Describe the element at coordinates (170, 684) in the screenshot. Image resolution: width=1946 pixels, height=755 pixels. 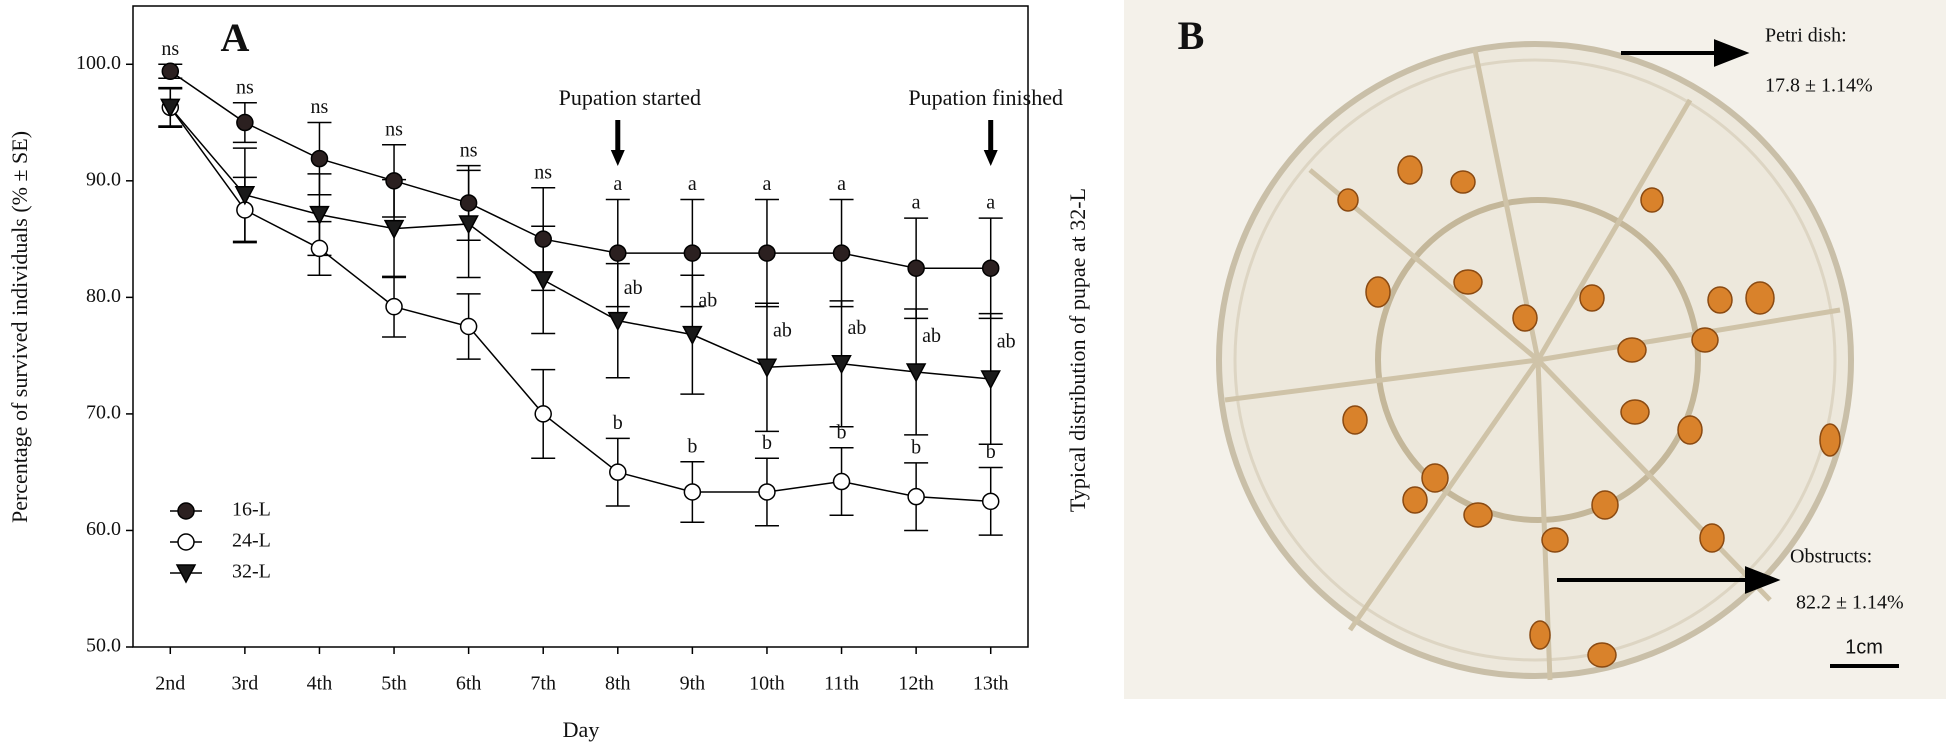
I see `x-tick-label: 2nd` at that location.